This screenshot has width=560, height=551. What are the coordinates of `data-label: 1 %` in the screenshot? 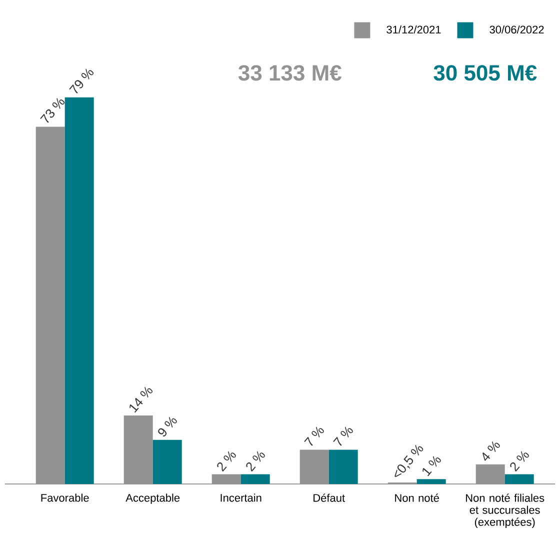 It's located at (431, 466).